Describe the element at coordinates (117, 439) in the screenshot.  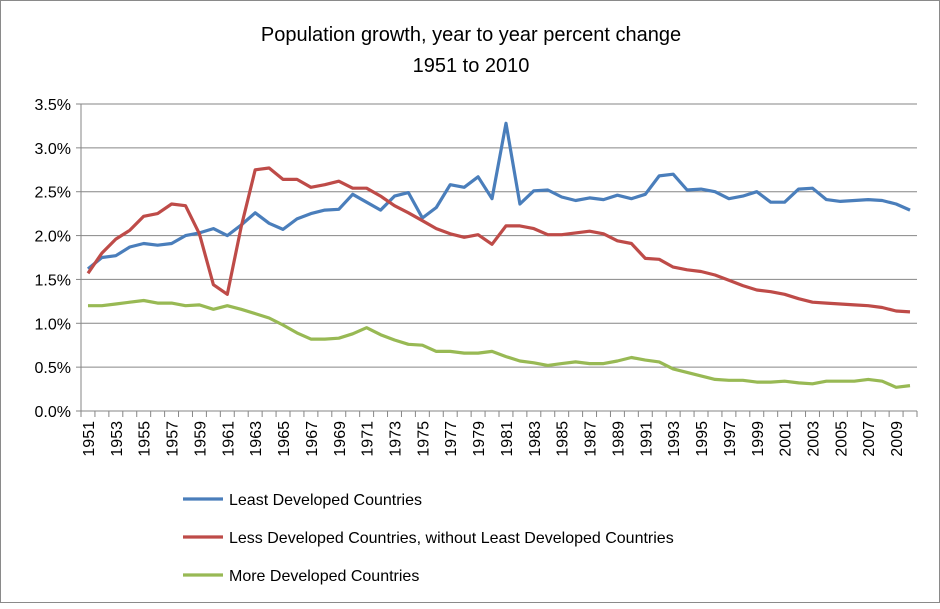
I see `x-tick-label: 1953` at that location.